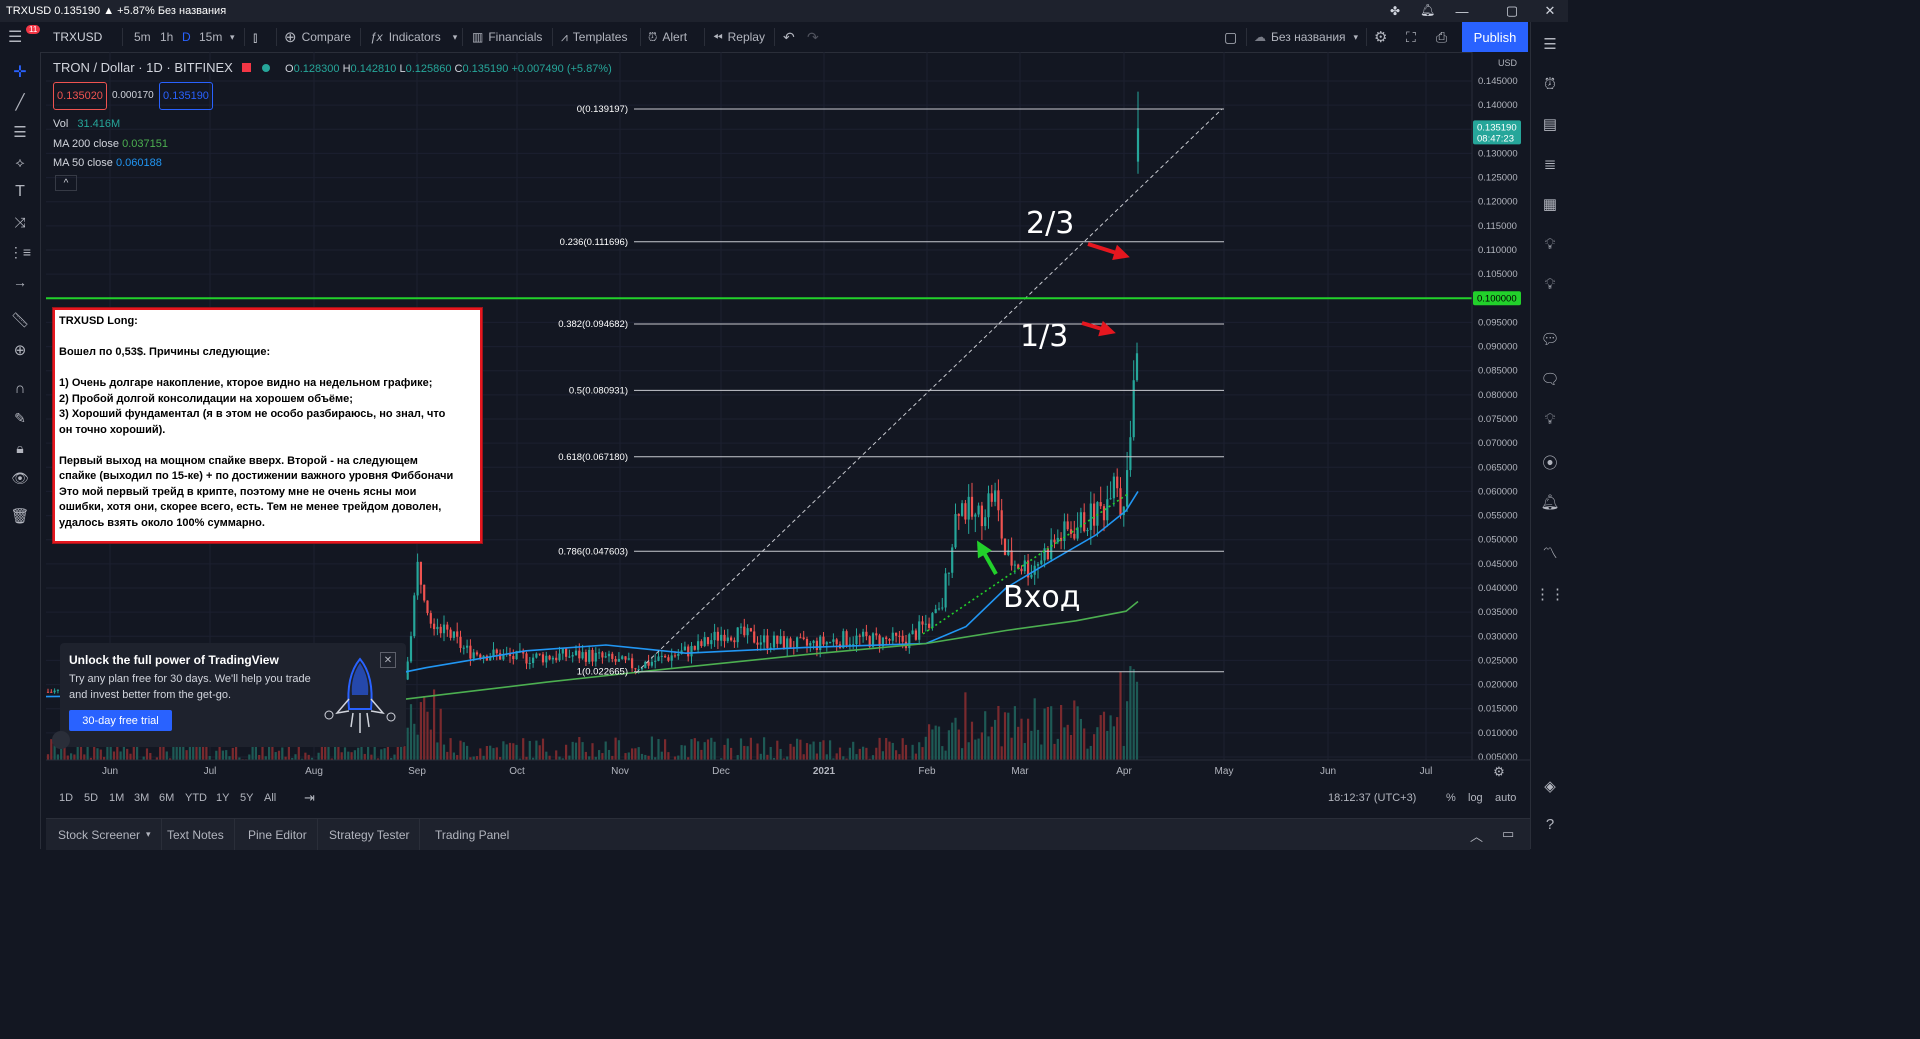 The image size is (1920, 1039). What do you see at coordinates (1042, 597) in the screenshot?
I see `entry-label: Вход` at bounding box center [1042, 597].